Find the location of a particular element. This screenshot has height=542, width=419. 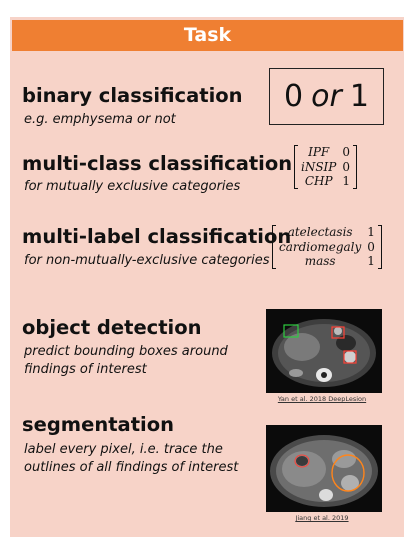

label-name: atelectasis is located at coordinates (320, 232).